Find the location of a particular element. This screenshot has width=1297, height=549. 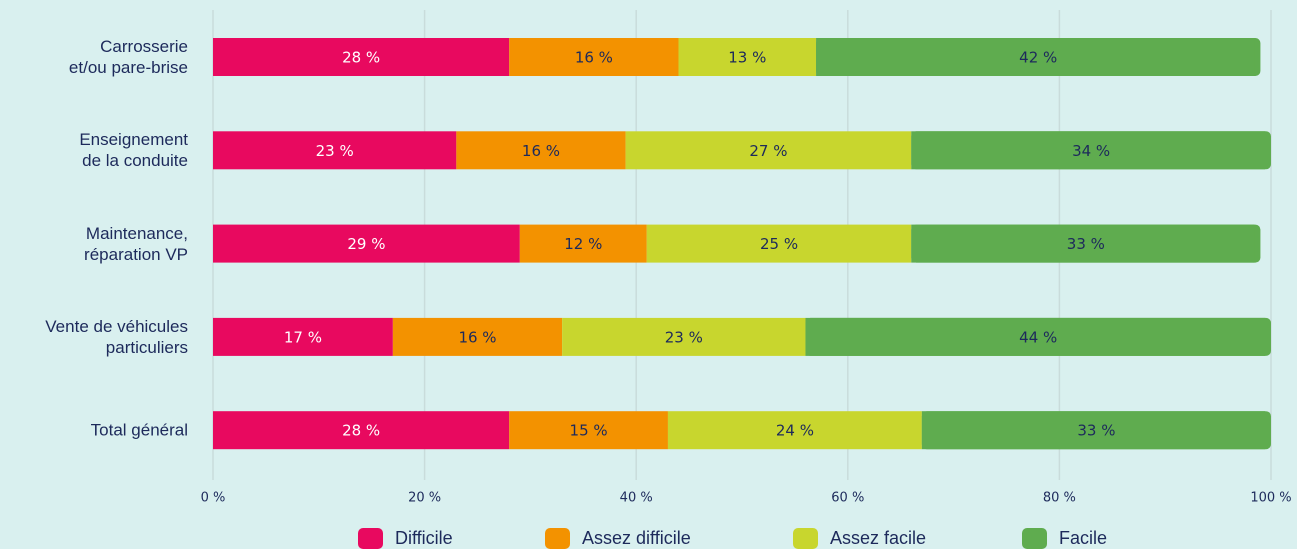

legend-label: Facile is located at coordinates (1083, 538).